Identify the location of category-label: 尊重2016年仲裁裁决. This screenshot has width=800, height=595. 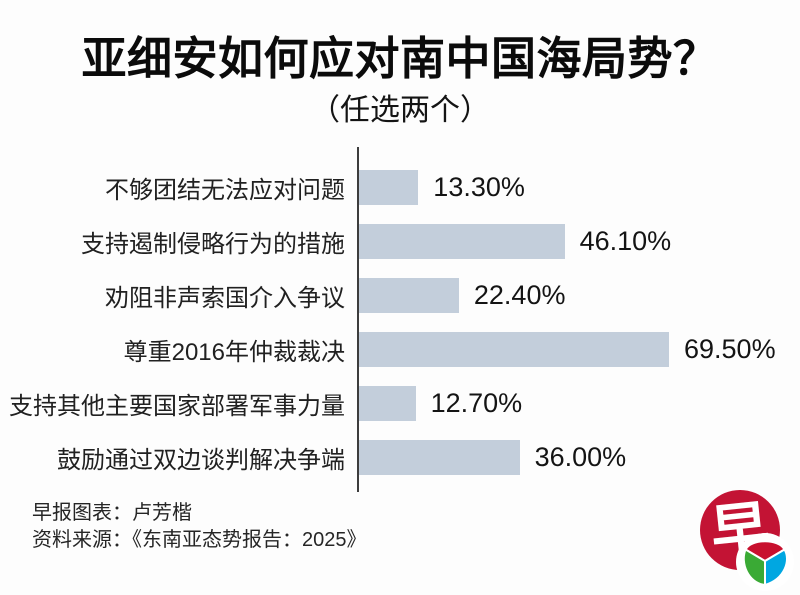
(234, 352).